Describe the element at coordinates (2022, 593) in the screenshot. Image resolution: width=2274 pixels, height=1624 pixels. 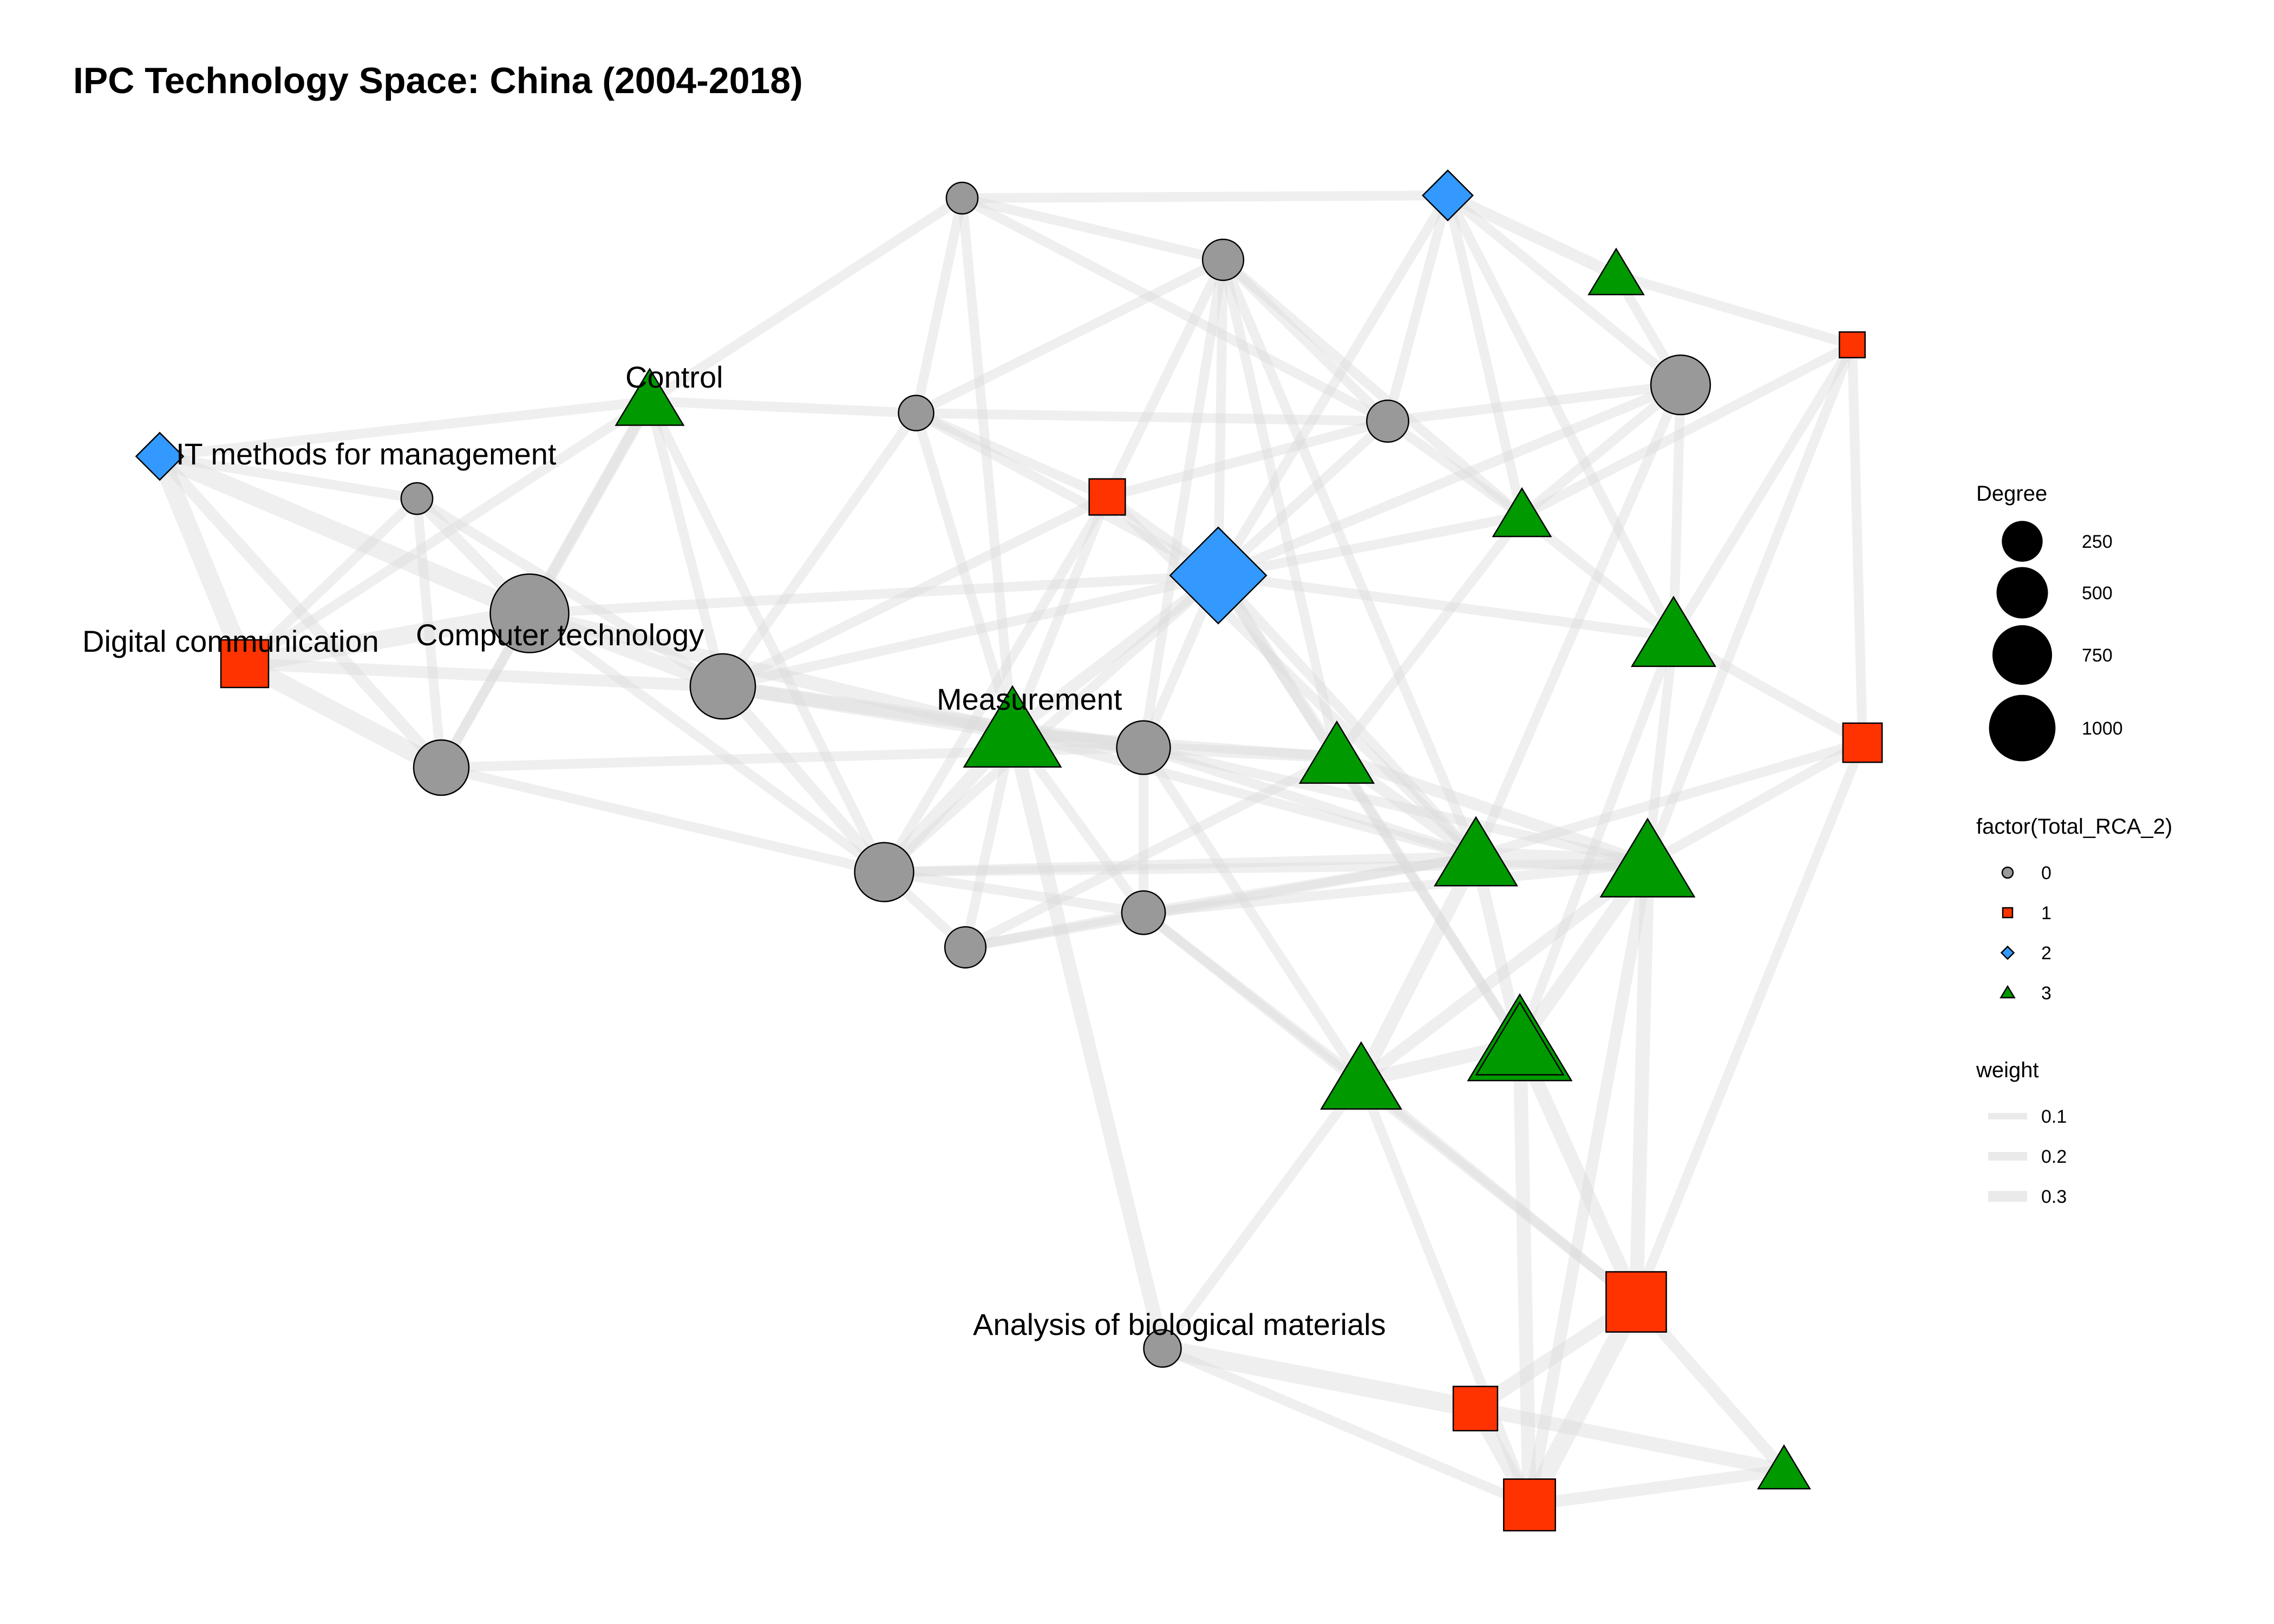
I see `legend-degree-key` at that location.